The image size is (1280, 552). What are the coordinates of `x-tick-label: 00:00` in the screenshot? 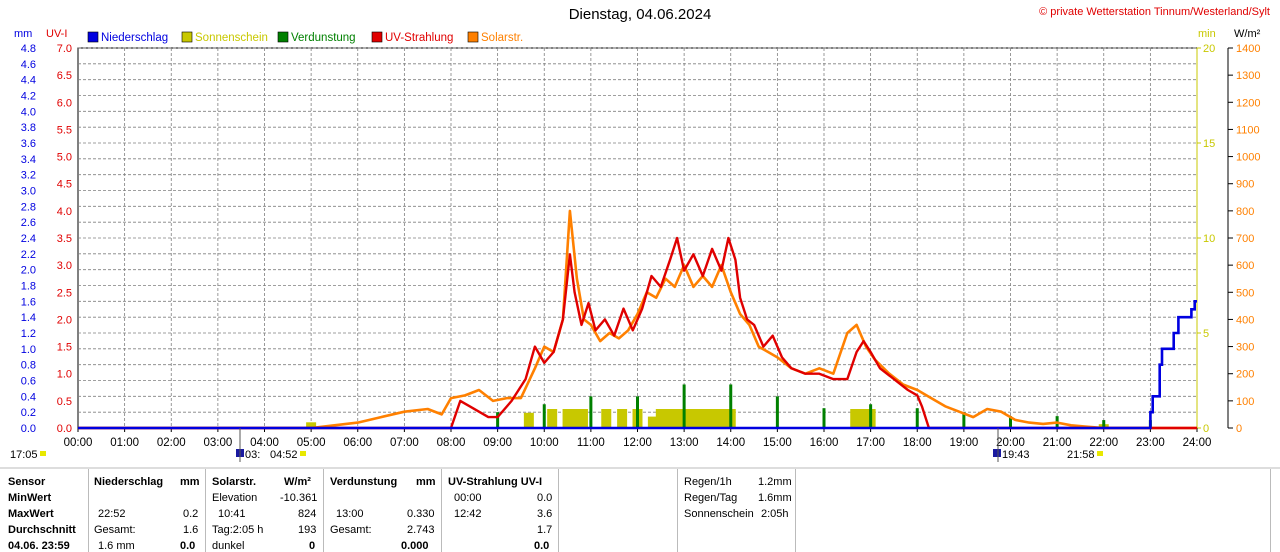 It's located at (78, 443).